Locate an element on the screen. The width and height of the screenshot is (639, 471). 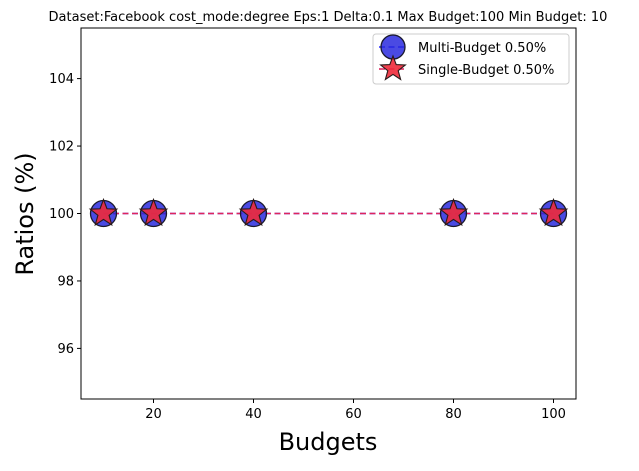
y-tick-label: 104 is located at coordinates (61, 79).